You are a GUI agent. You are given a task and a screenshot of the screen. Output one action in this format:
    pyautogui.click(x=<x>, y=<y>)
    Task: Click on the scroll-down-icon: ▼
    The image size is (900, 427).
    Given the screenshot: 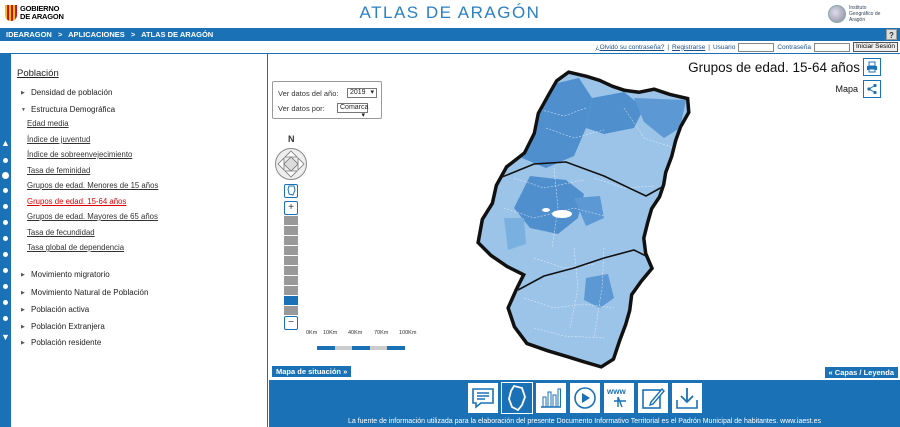 What is the action you would take?
    pyautogui.click(x=5, y=337)
    